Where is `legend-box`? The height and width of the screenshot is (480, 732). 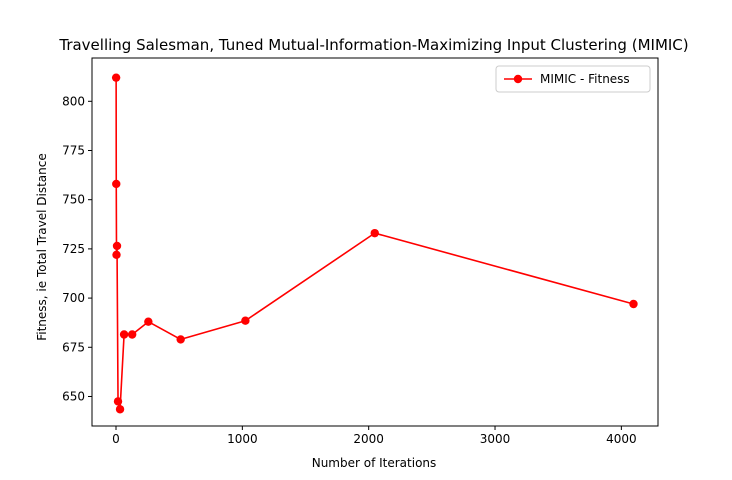 legend-box is located at coordinates (573, 79).